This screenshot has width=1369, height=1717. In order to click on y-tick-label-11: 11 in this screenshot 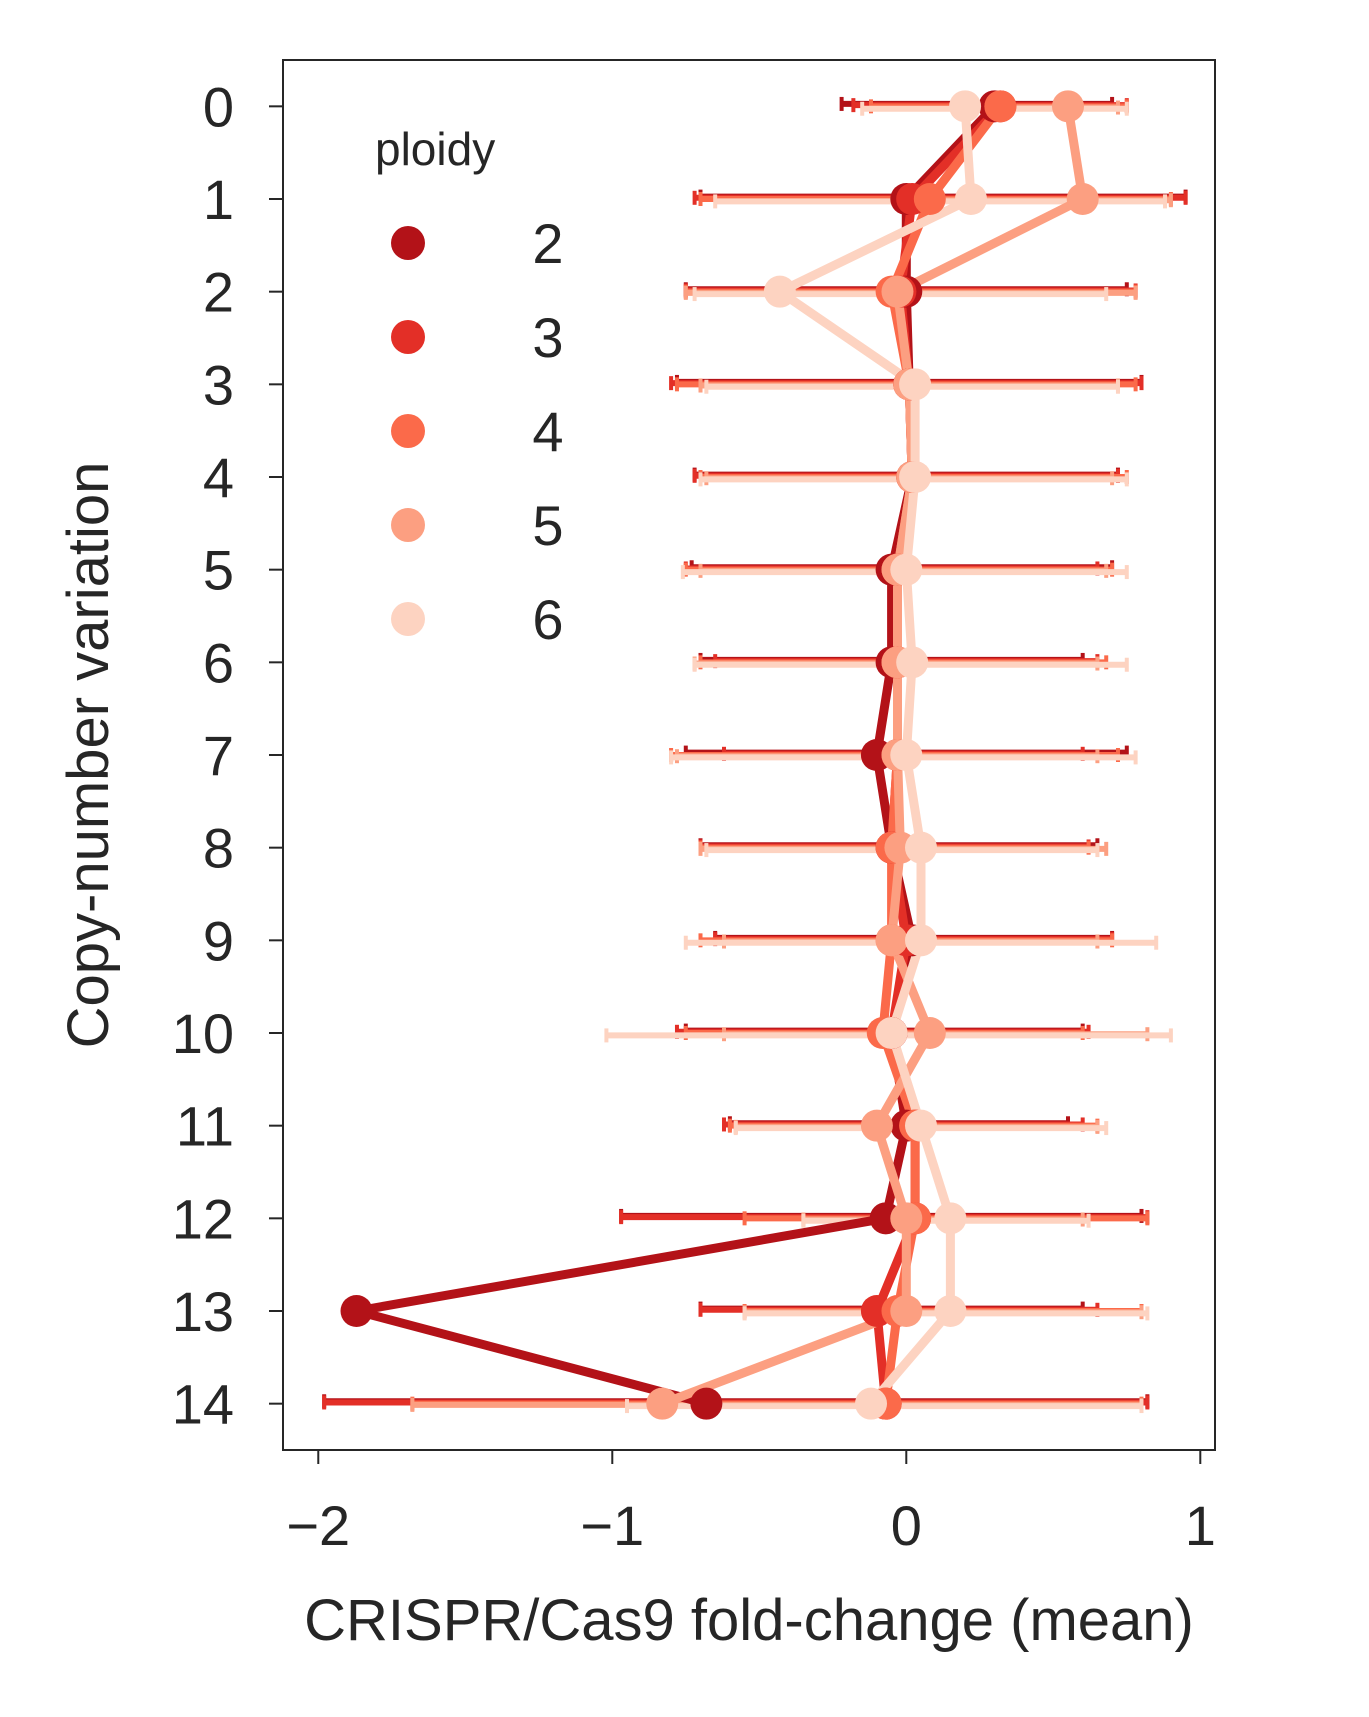, I will do `click(205, 1126)`.